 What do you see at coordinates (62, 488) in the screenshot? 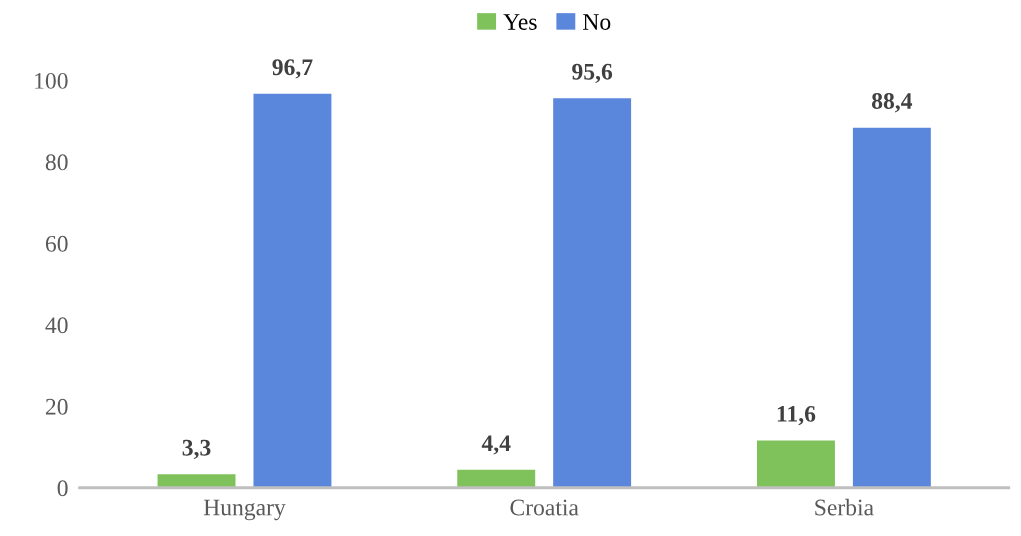
I see `y-tick-label: 0` at bounding box center [62, 488].